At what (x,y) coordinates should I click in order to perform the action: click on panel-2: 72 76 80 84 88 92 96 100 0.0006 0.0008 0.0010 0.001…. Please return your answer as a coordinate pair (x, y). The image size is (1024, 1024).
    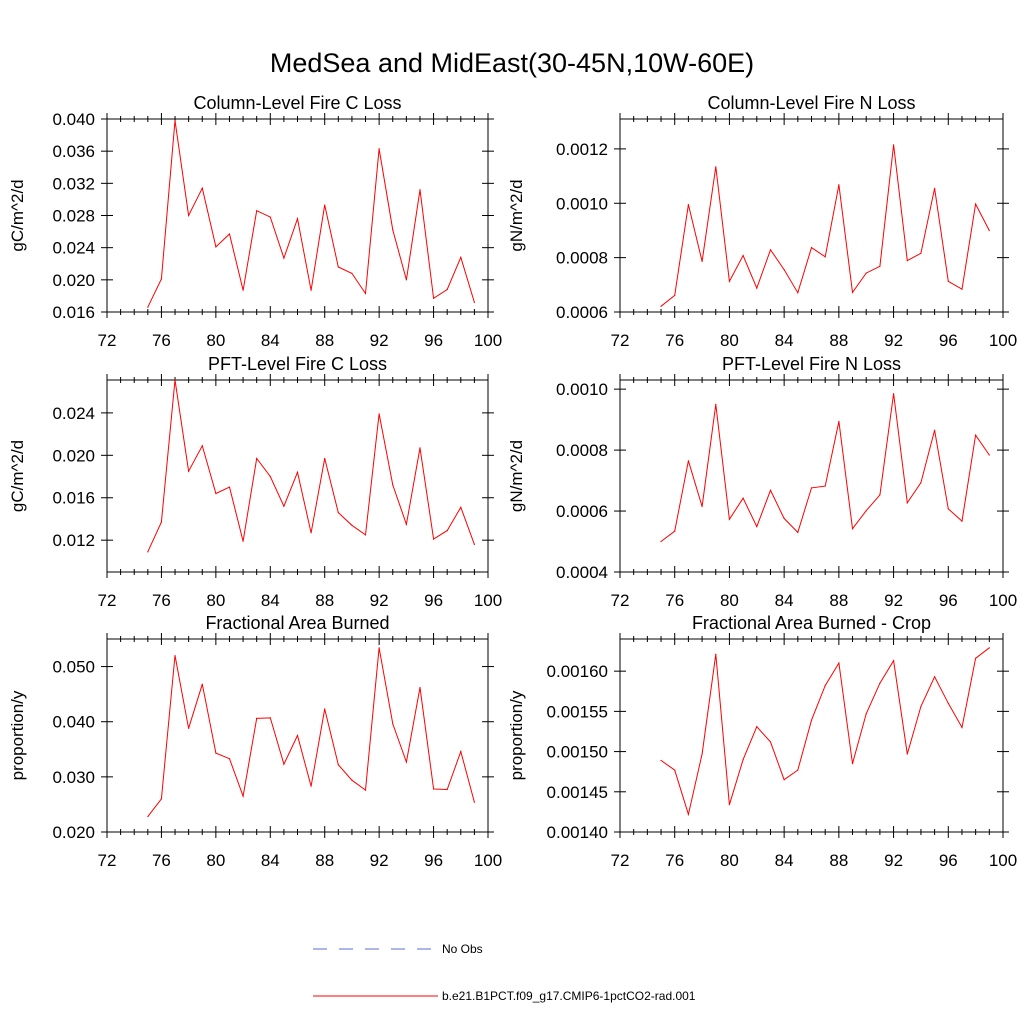
    Looking at the image, I should click on (762, 221).